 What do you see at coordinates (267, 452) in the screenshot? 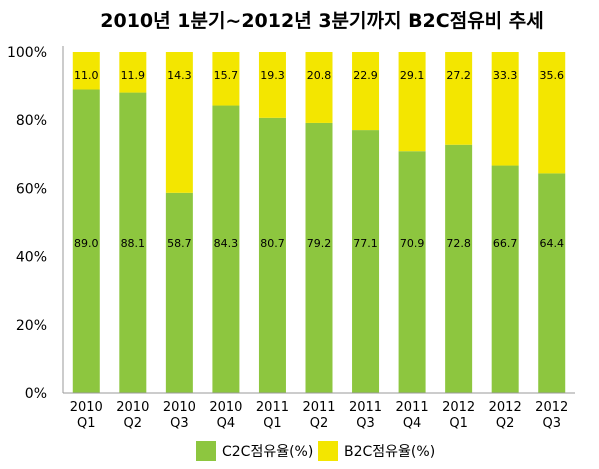
I see `legend-label: C2C점유율(%)` at bounding box center [267, 452].